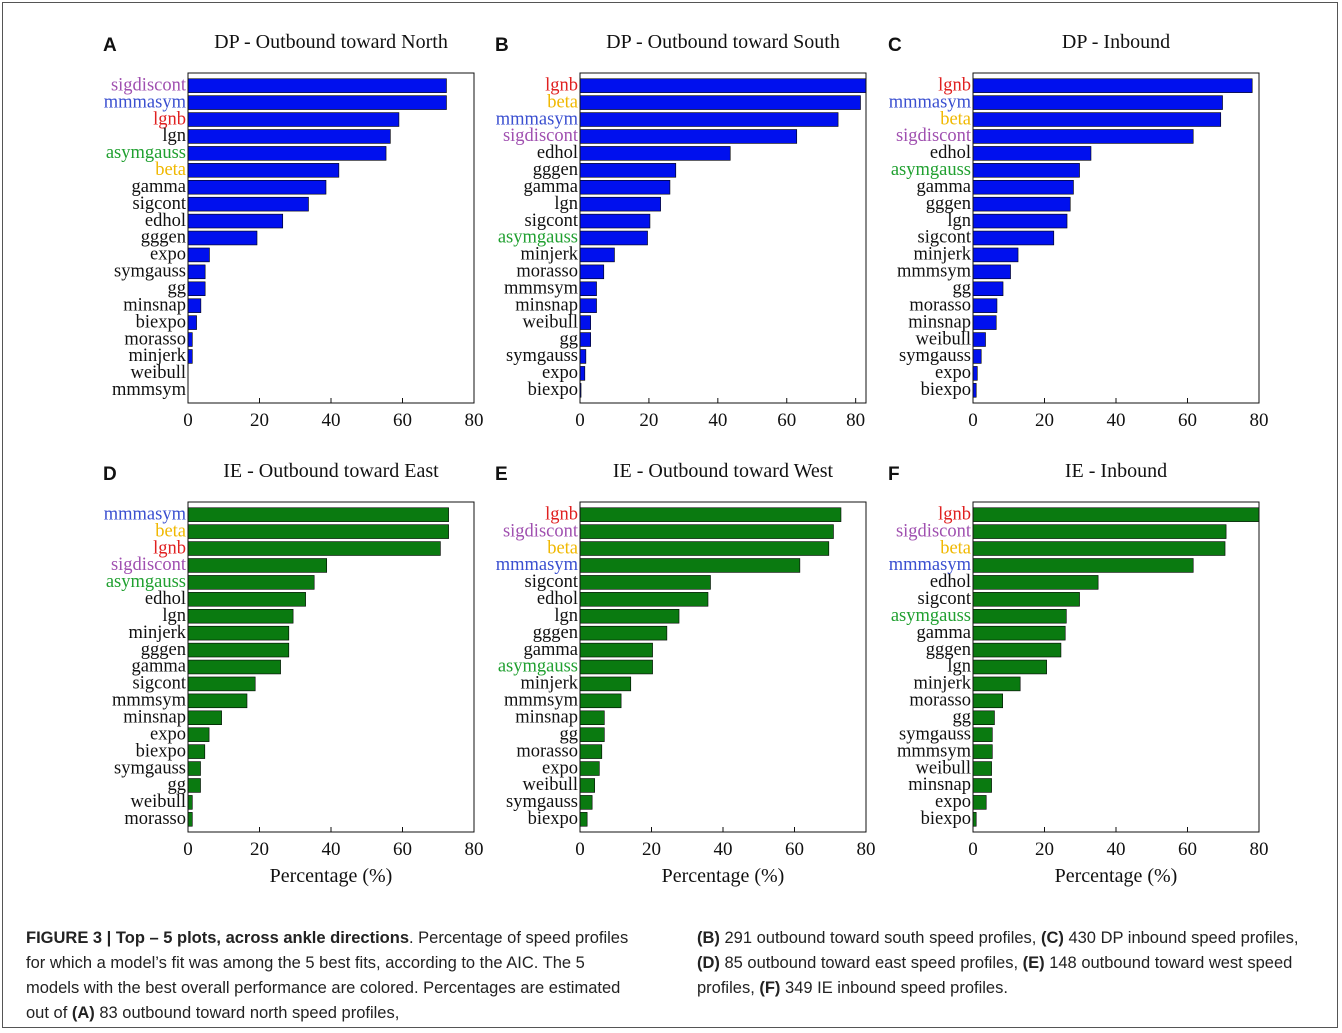 The height and width of the screenshot is (1033, 1342). I want to click on category-label: gg, so click(569, 734).